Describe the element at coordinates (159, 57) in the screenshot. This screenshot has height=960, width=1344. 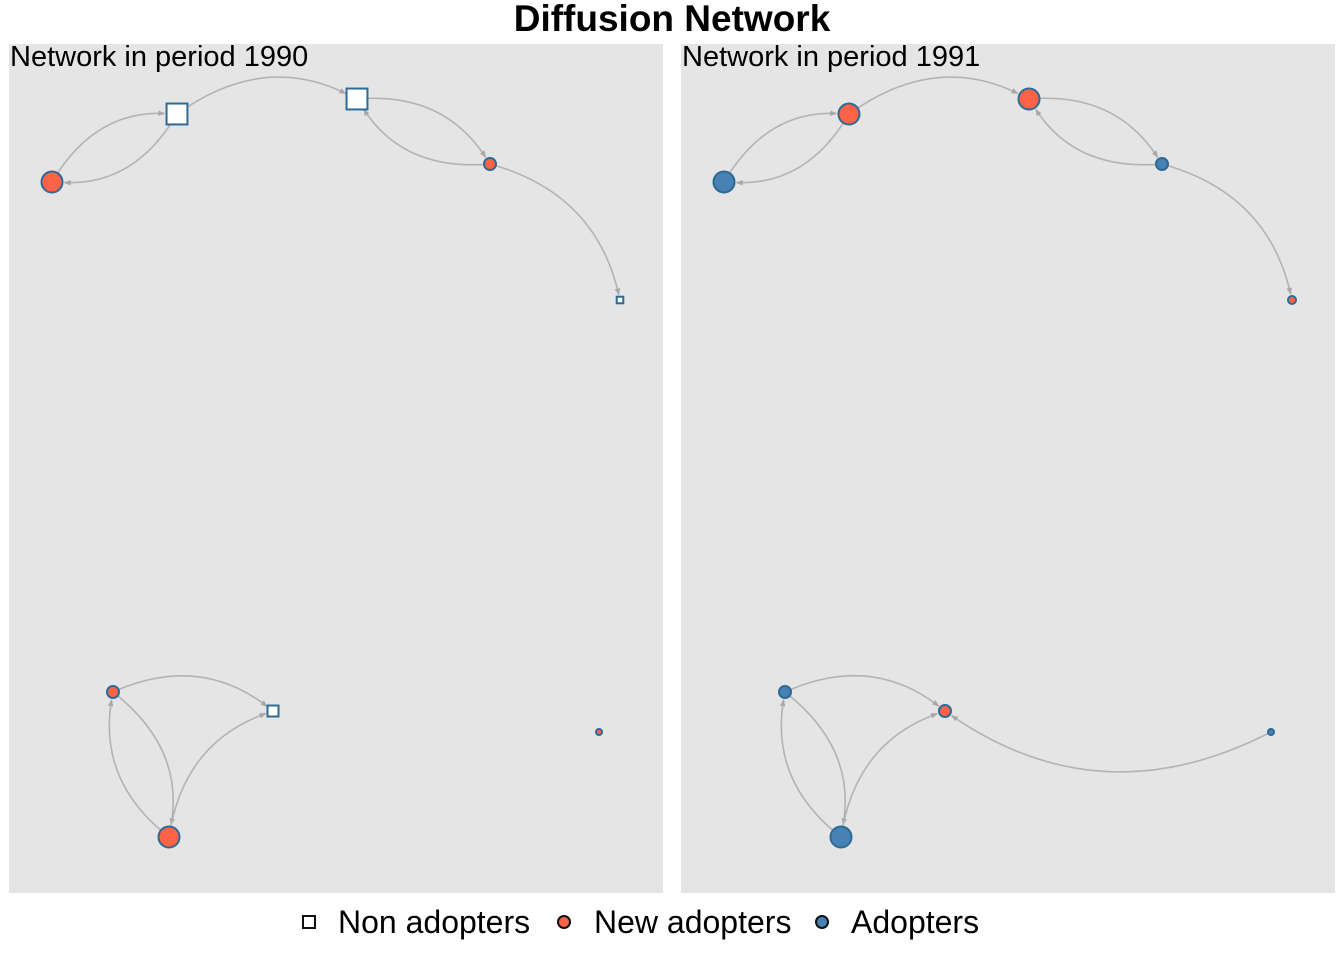
I see `panel-title-1990: Network in period 1990` at that location.